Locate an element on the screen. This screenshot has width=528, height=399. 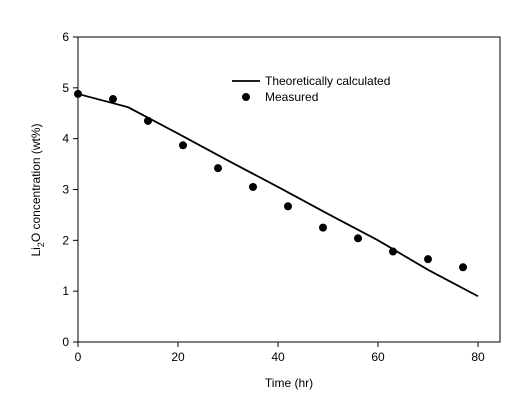
x-tick-label: 60 is located at coordinates (378, 357).